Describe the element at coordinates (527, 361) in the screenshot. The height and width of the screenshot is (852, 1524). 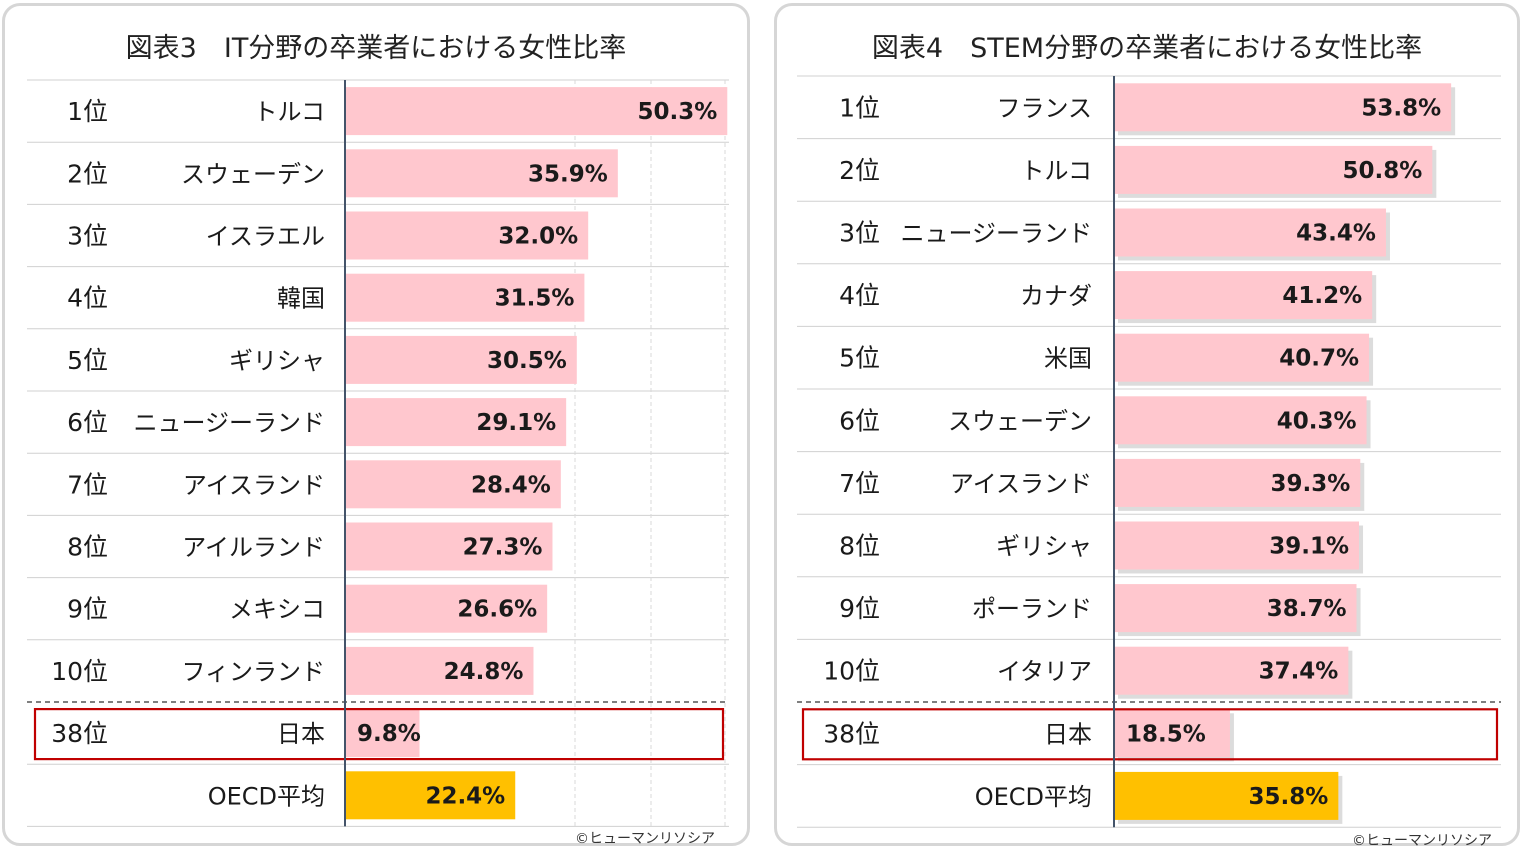
I see `value-label: 30.5%` at that location.